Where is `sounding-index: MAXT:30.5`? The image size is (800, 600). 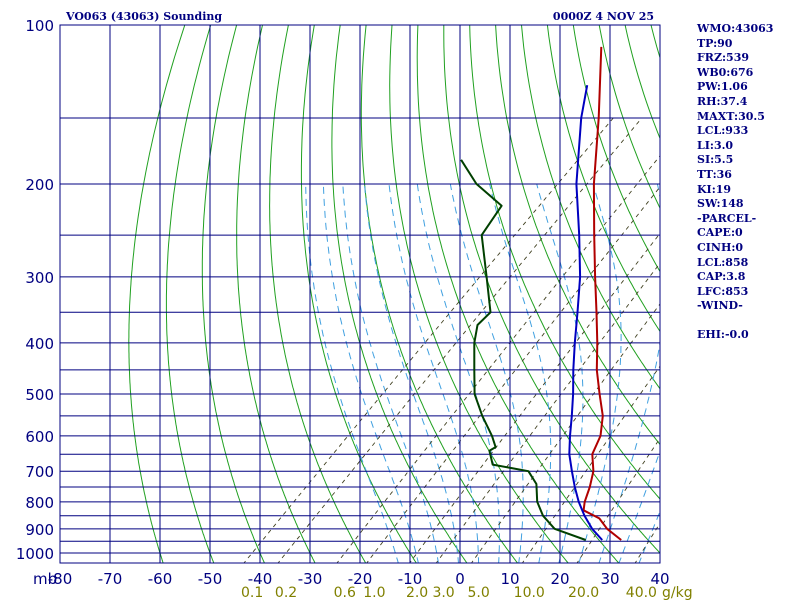 sounding-index: MAXT:30.5 is located at coordinates (731, 116).